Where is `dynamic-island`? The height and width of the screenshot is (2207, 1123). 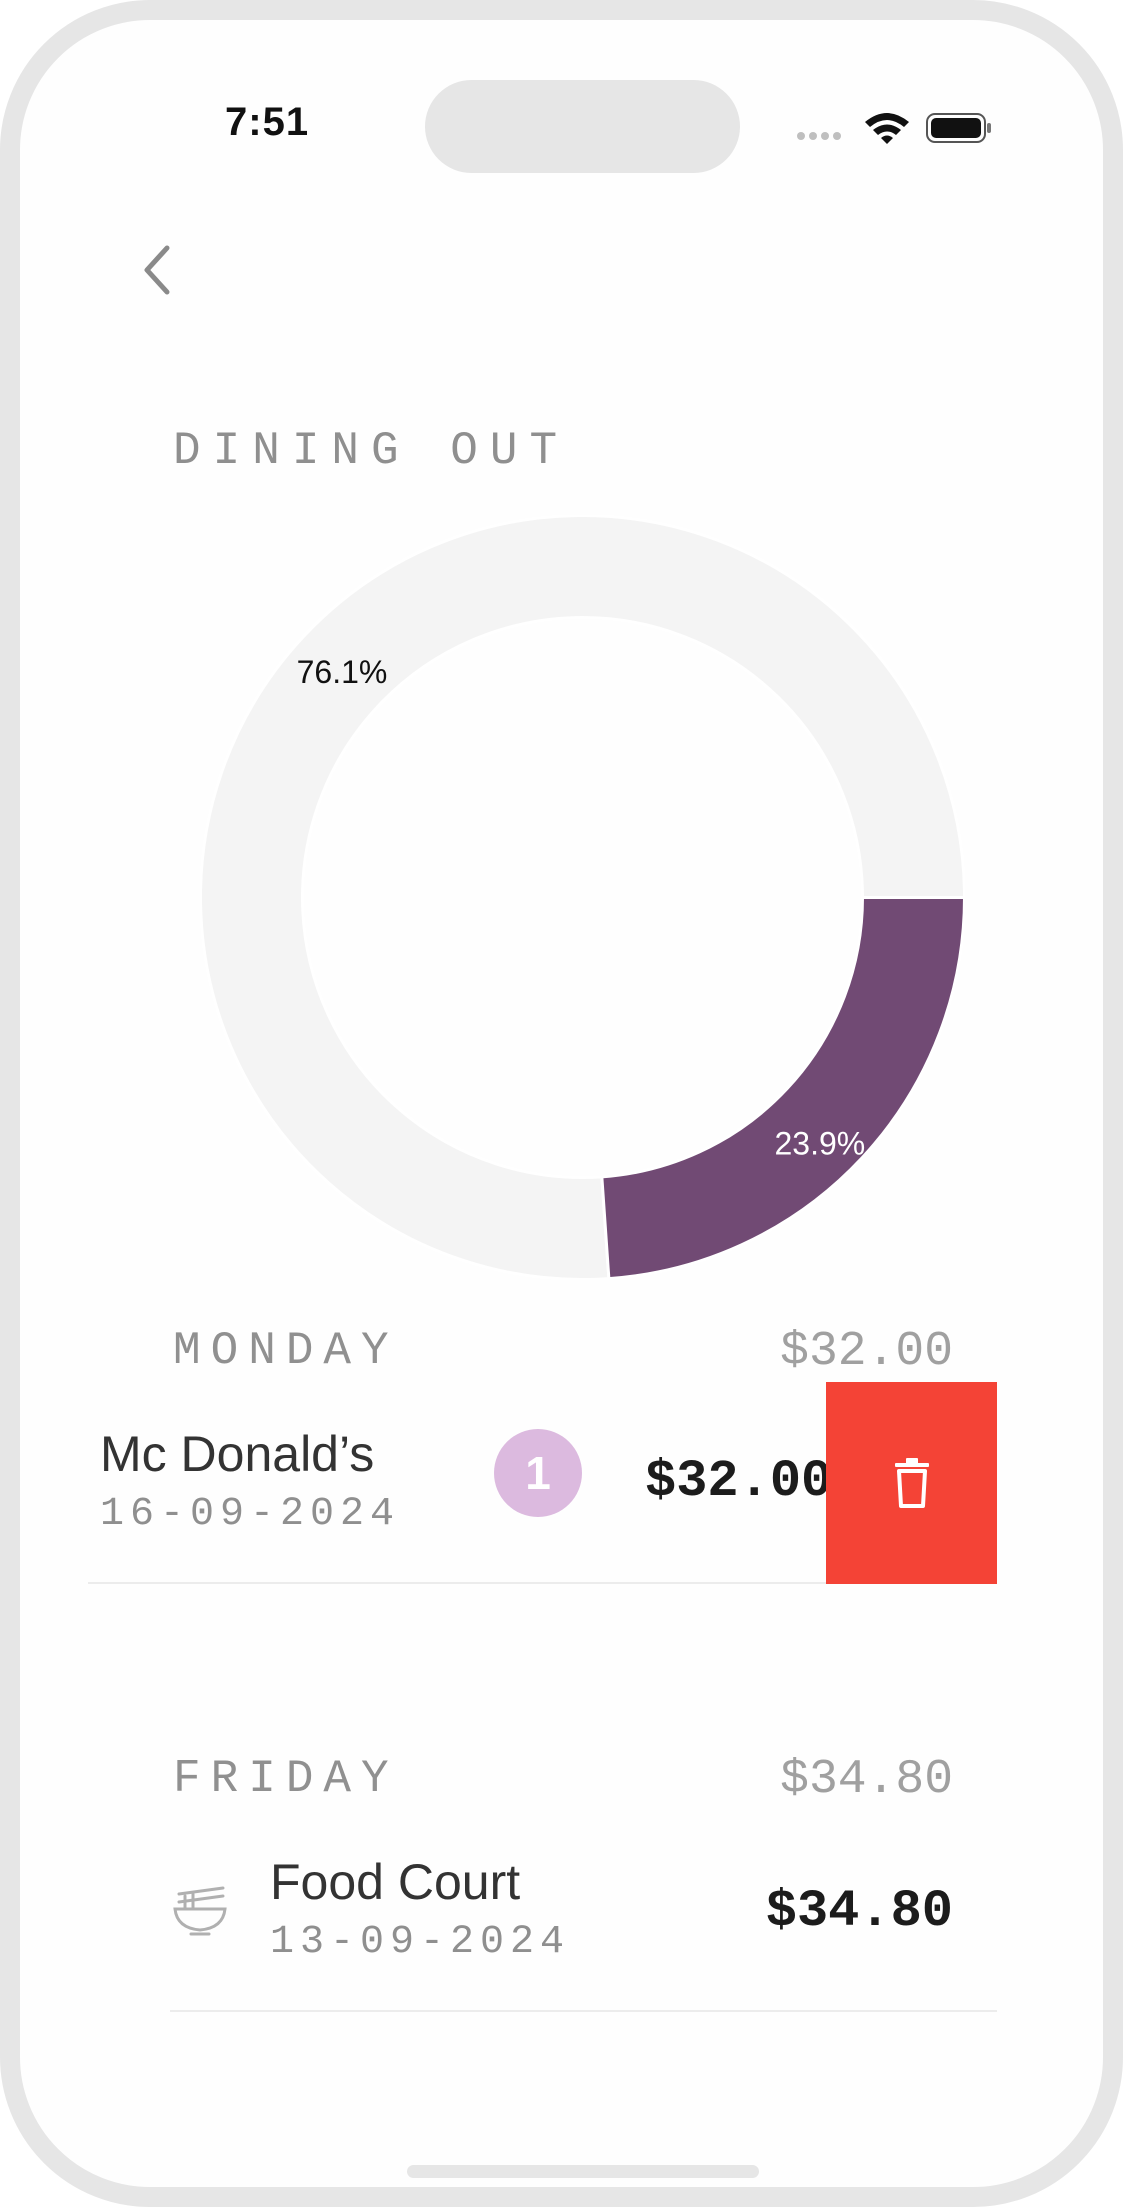
dynamic-island is located at coordinates (582, 126).